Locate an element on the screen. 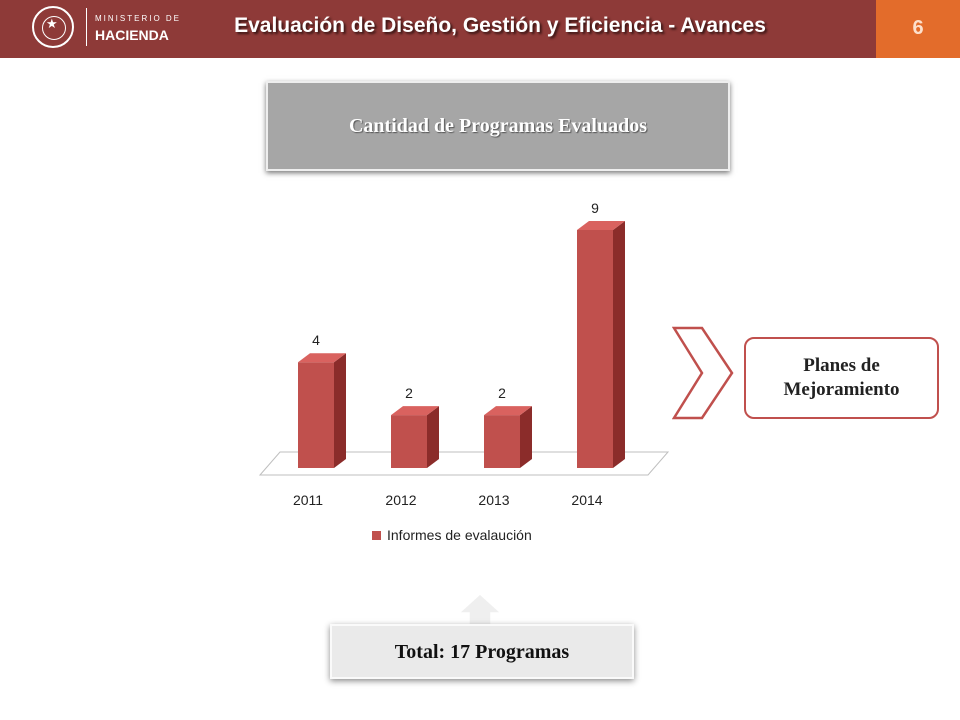 This screenshot has height=720, width=960. bar-2013 is located at coordinates (502, 441).